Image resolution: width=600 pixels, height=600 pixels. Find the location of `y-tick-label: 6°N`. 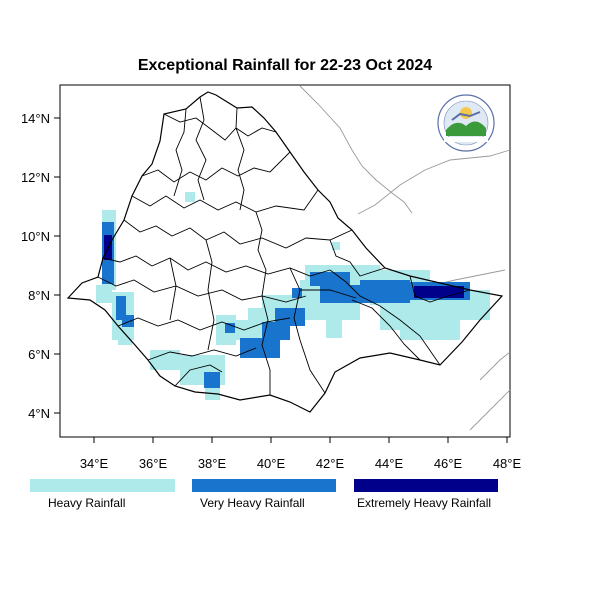

y-tick-label: 6°N is located at coordinates (39, 354).